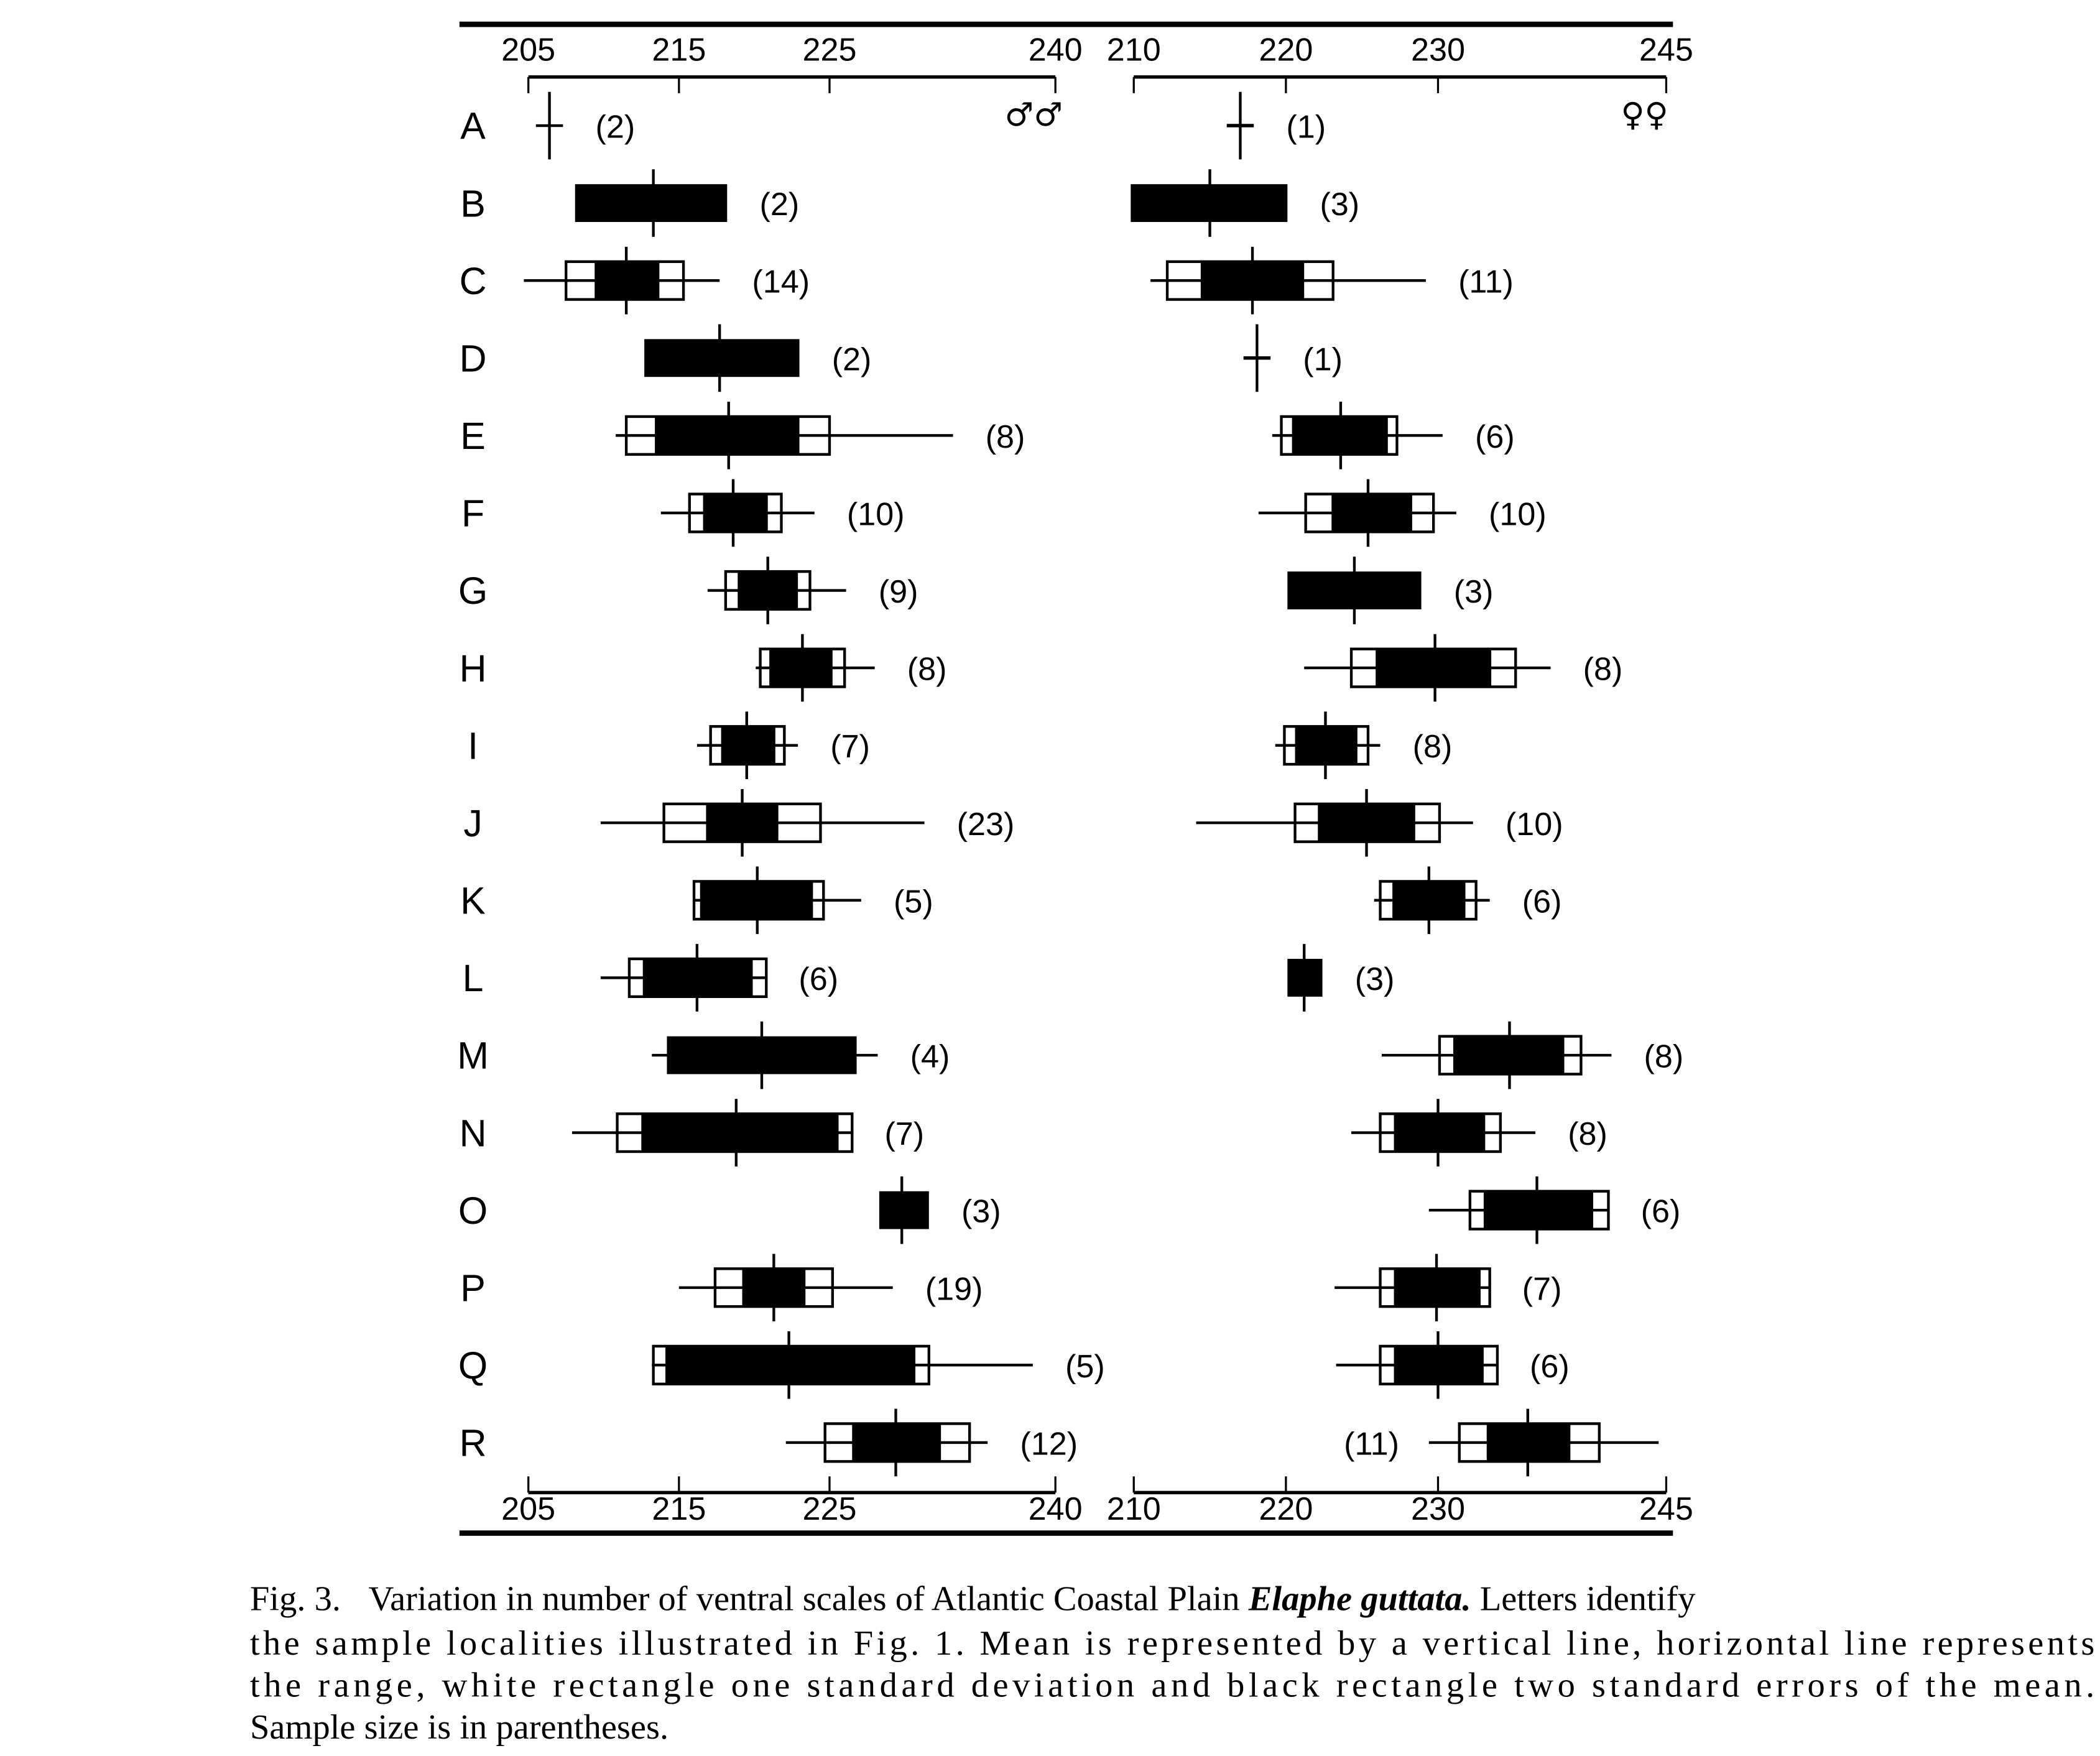 Image resolution: width=2100 pixels, height=1756 pixels. Describe the element at coordinates (779, 205) in the screenshot. I see `males-sample-size-B: (2)` at that location.